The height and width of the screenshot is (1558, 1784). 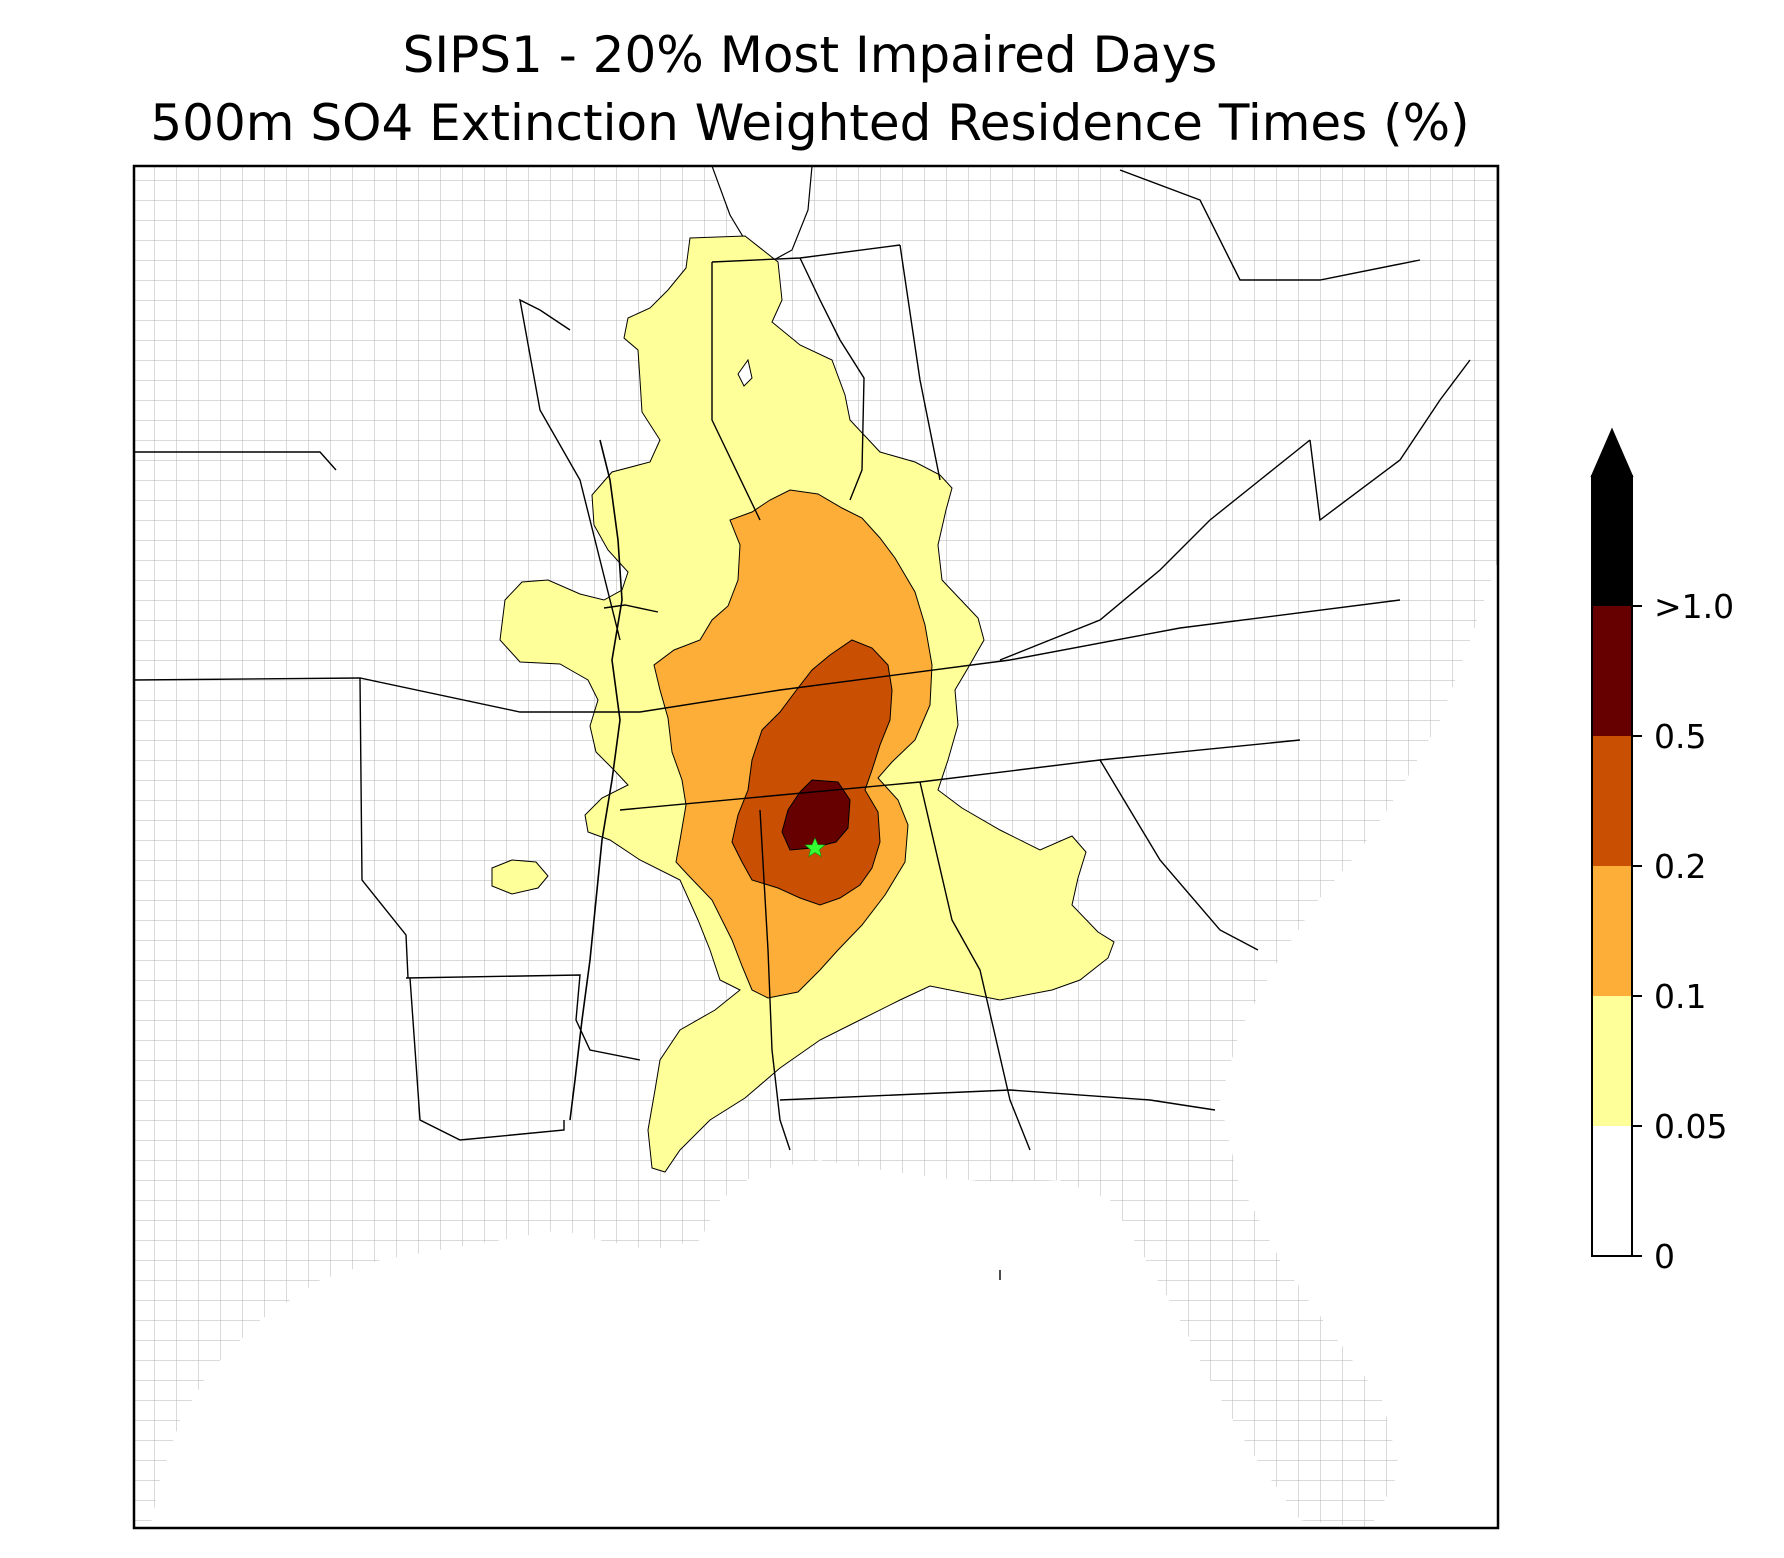 What do you see at coordinates (596, 780) in the screenshot?
I see `mississippi-river` at bounding box center [596, 780].